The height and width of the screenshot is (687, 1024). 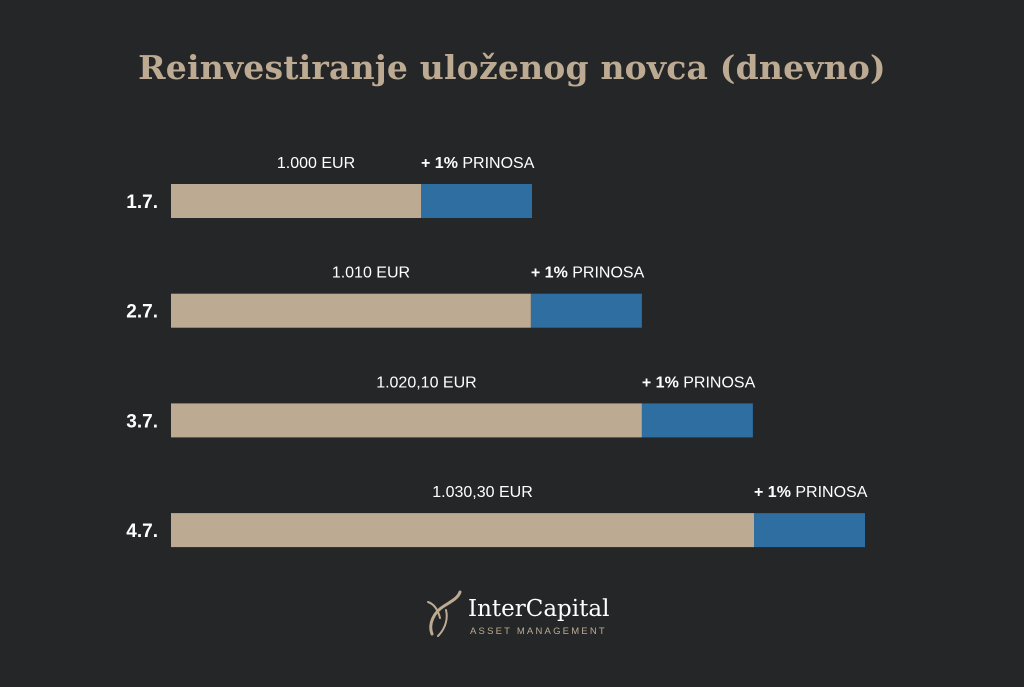 I want to click on logo-subtitle: ASSET MANAGEMENT, so click(x=538, y=631).